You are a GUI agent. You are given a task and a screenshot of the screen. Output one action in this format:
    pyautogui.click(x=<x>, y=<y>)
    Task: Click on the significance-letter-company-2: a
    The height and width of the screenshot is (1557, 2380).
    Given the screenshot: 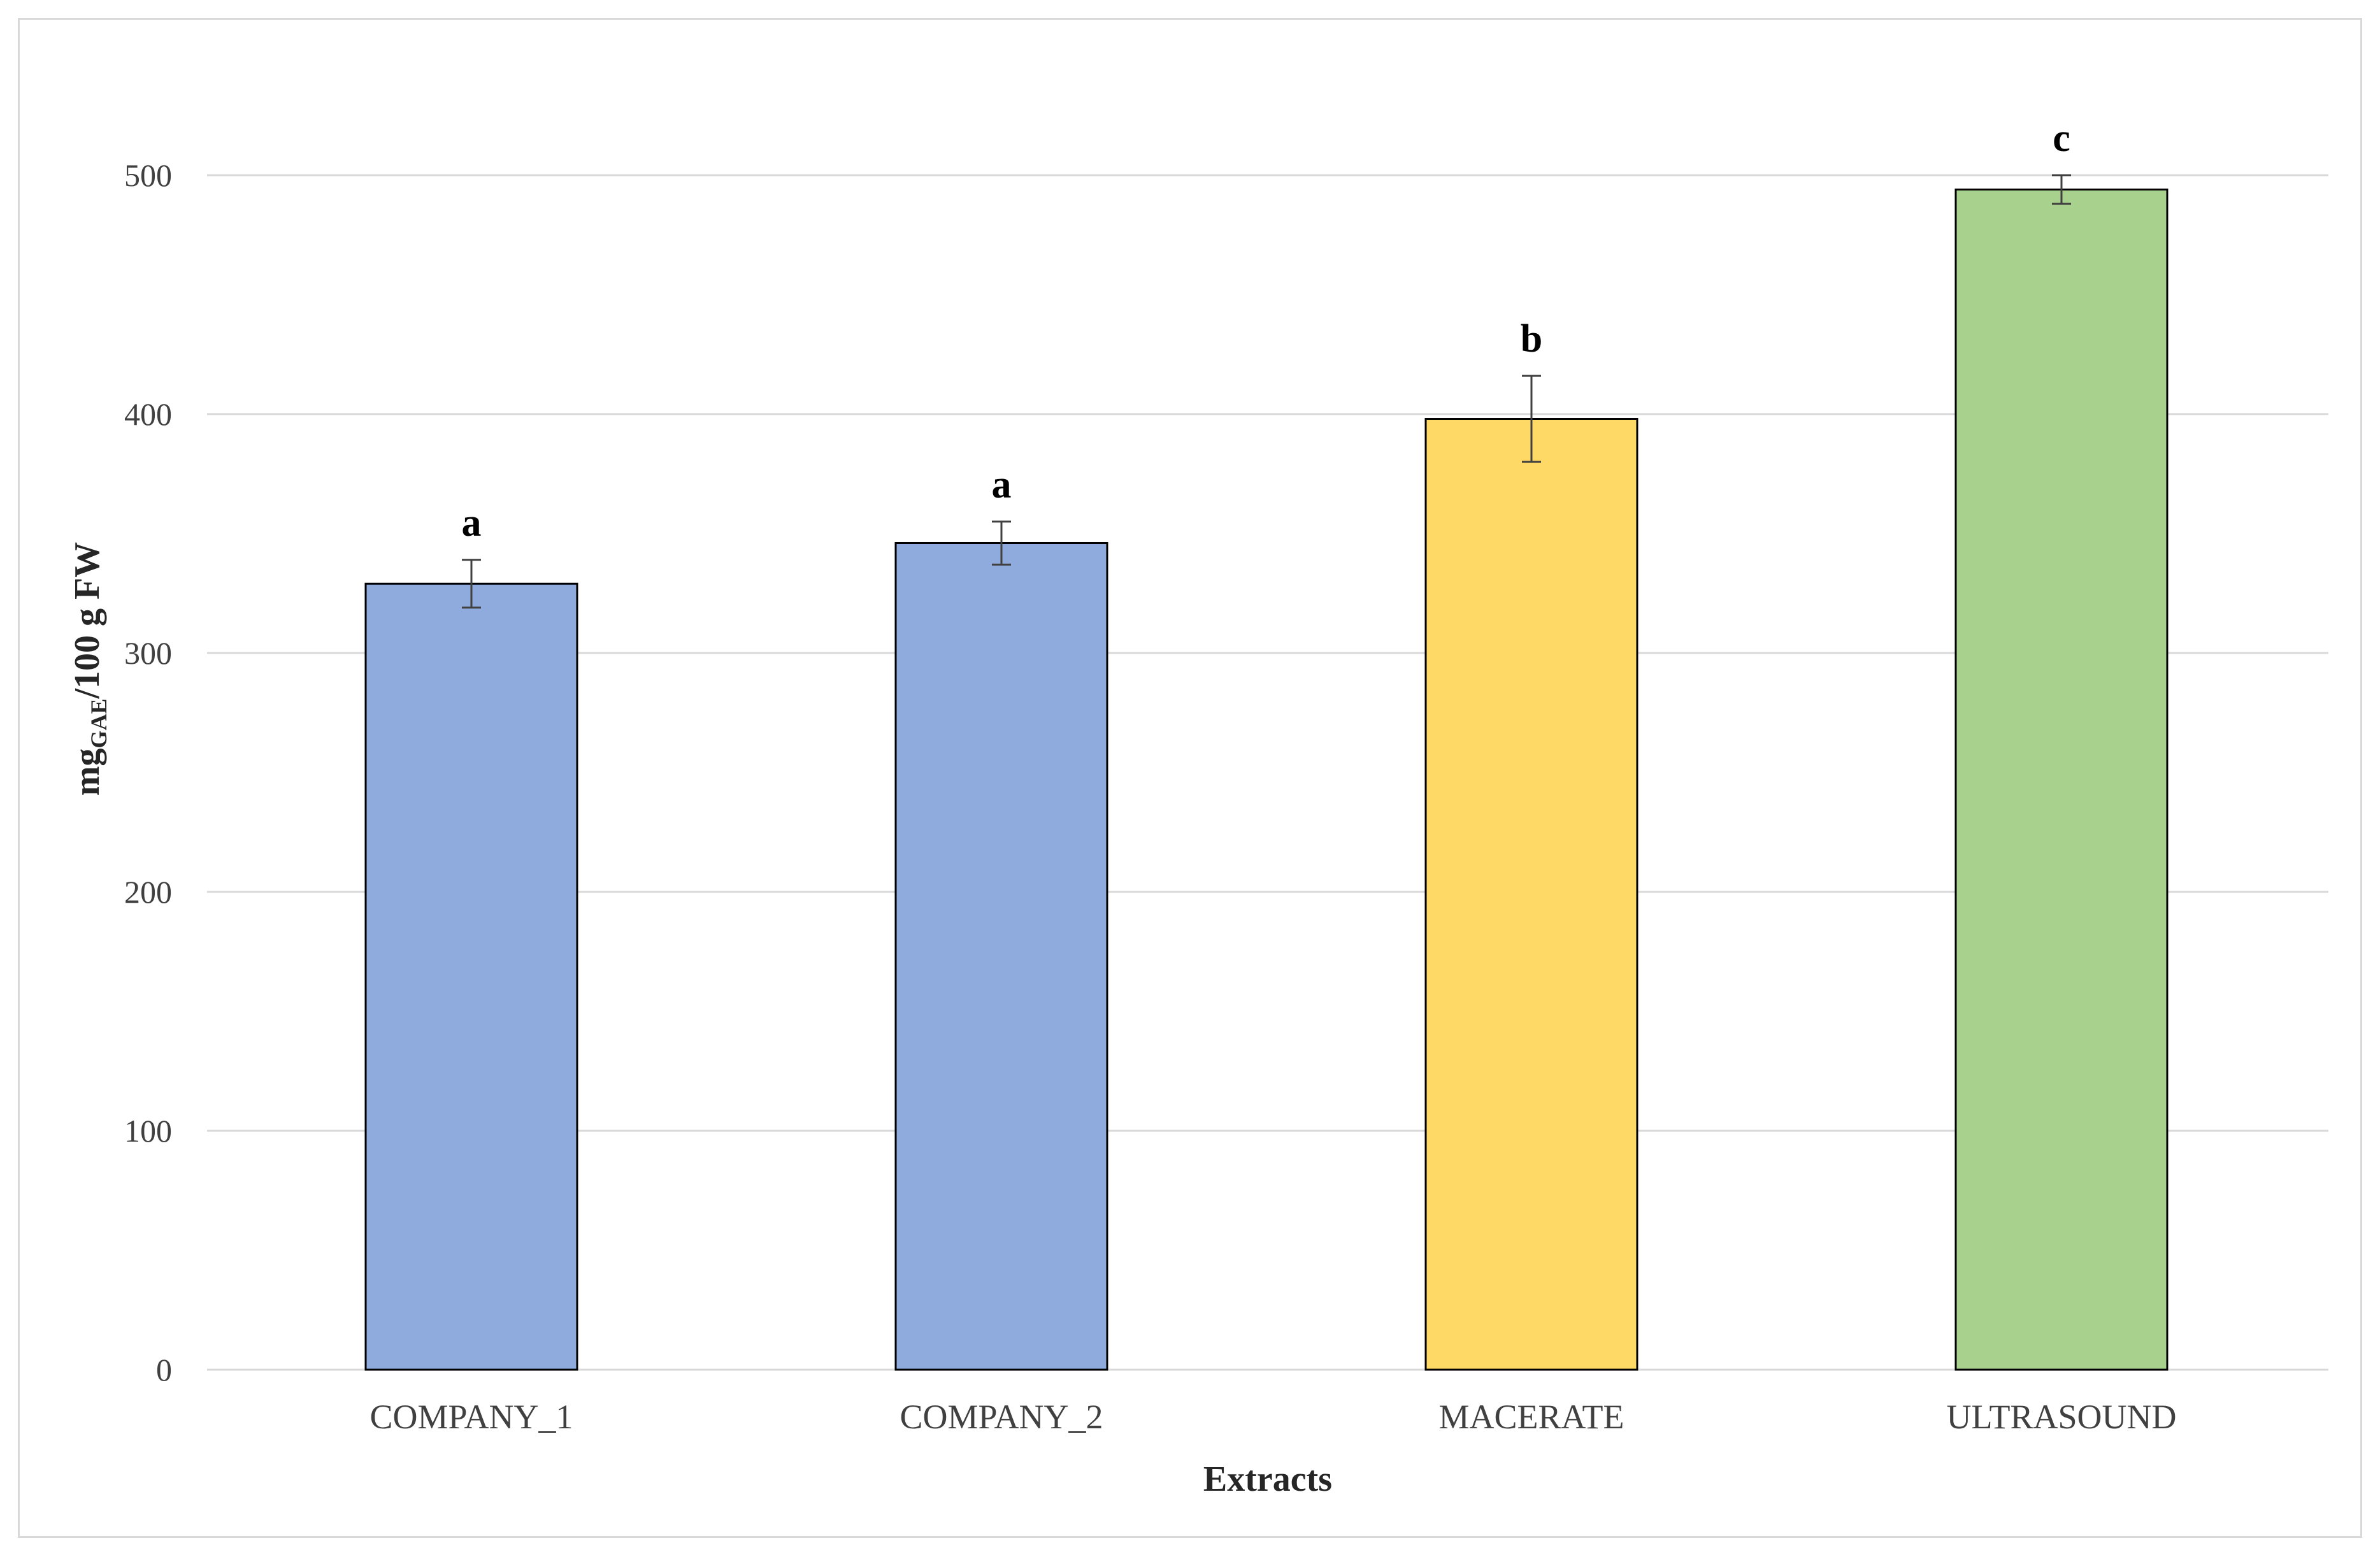 What is the action you would take?
    pyautogui.click(x=1002, y=484)
    